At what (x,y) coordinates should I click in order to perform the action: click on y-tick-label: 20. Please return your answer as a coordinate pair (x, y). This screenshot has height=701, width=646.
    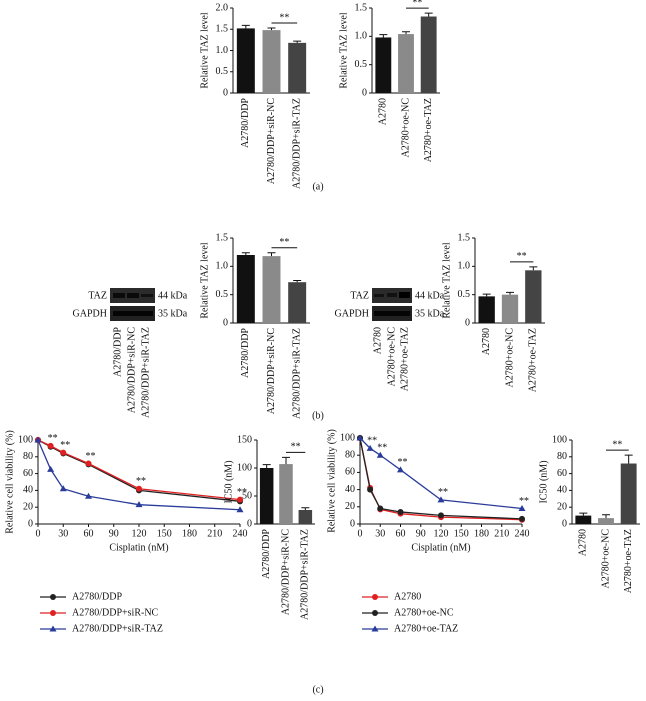
    Looking at the image, I should click on (350, 506).